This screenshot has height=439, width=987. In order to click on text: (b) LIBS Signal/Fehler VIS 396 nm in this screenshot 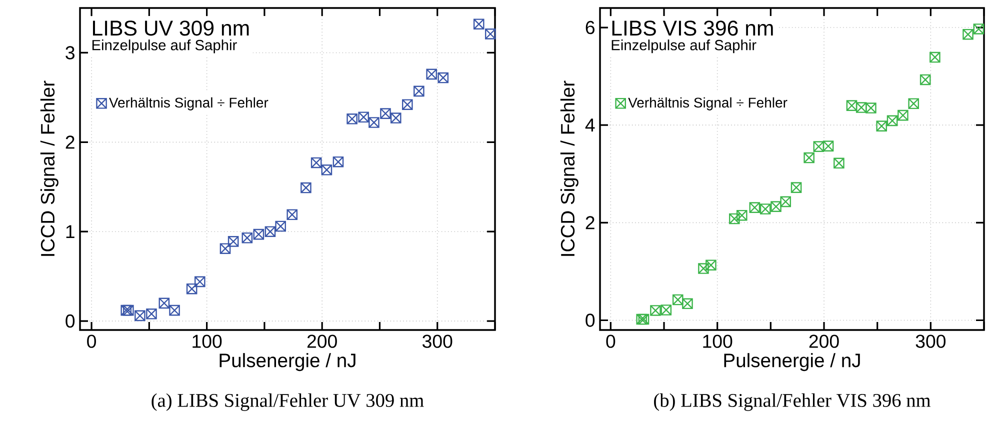, I will do `click(792, 402)`.